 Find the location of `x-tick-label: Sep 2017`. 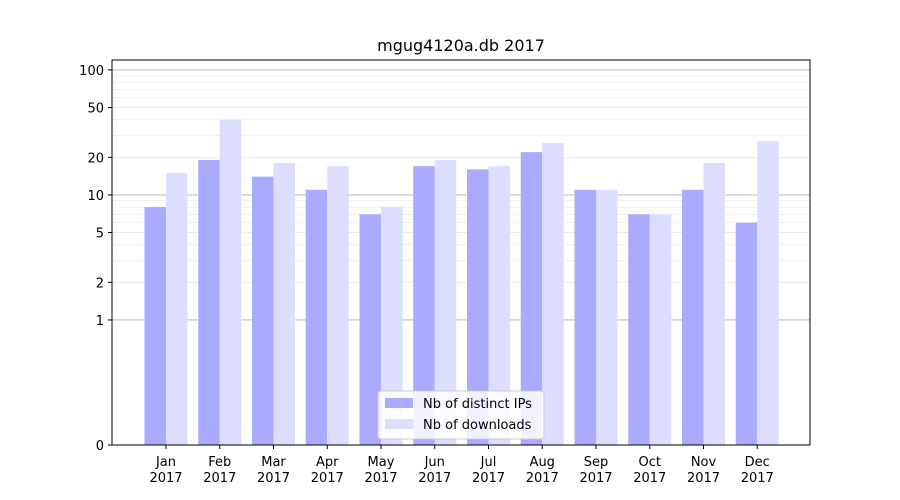

x-tick-label: Sep 2017 is located at coordinates (595, 470).